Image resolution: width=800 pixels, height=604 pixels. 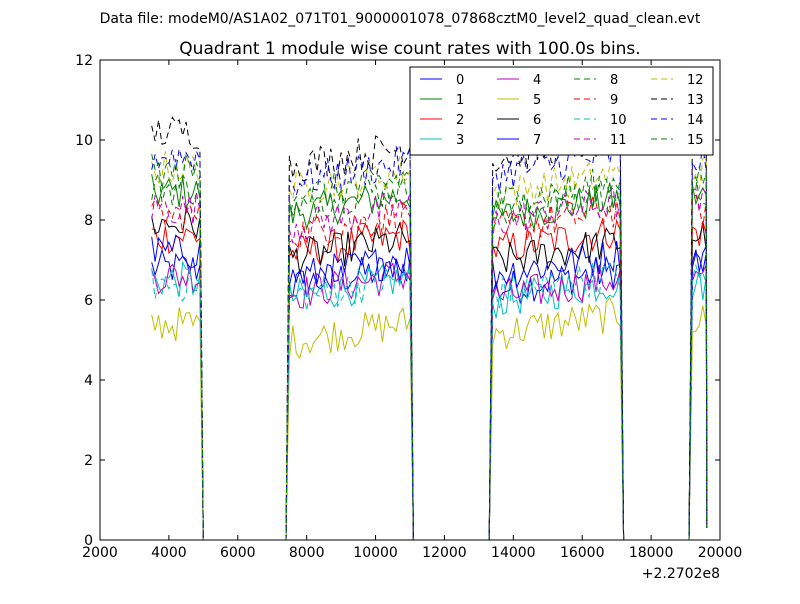 I want to click on legend-label-5: 5, so click(x=537, y=100).